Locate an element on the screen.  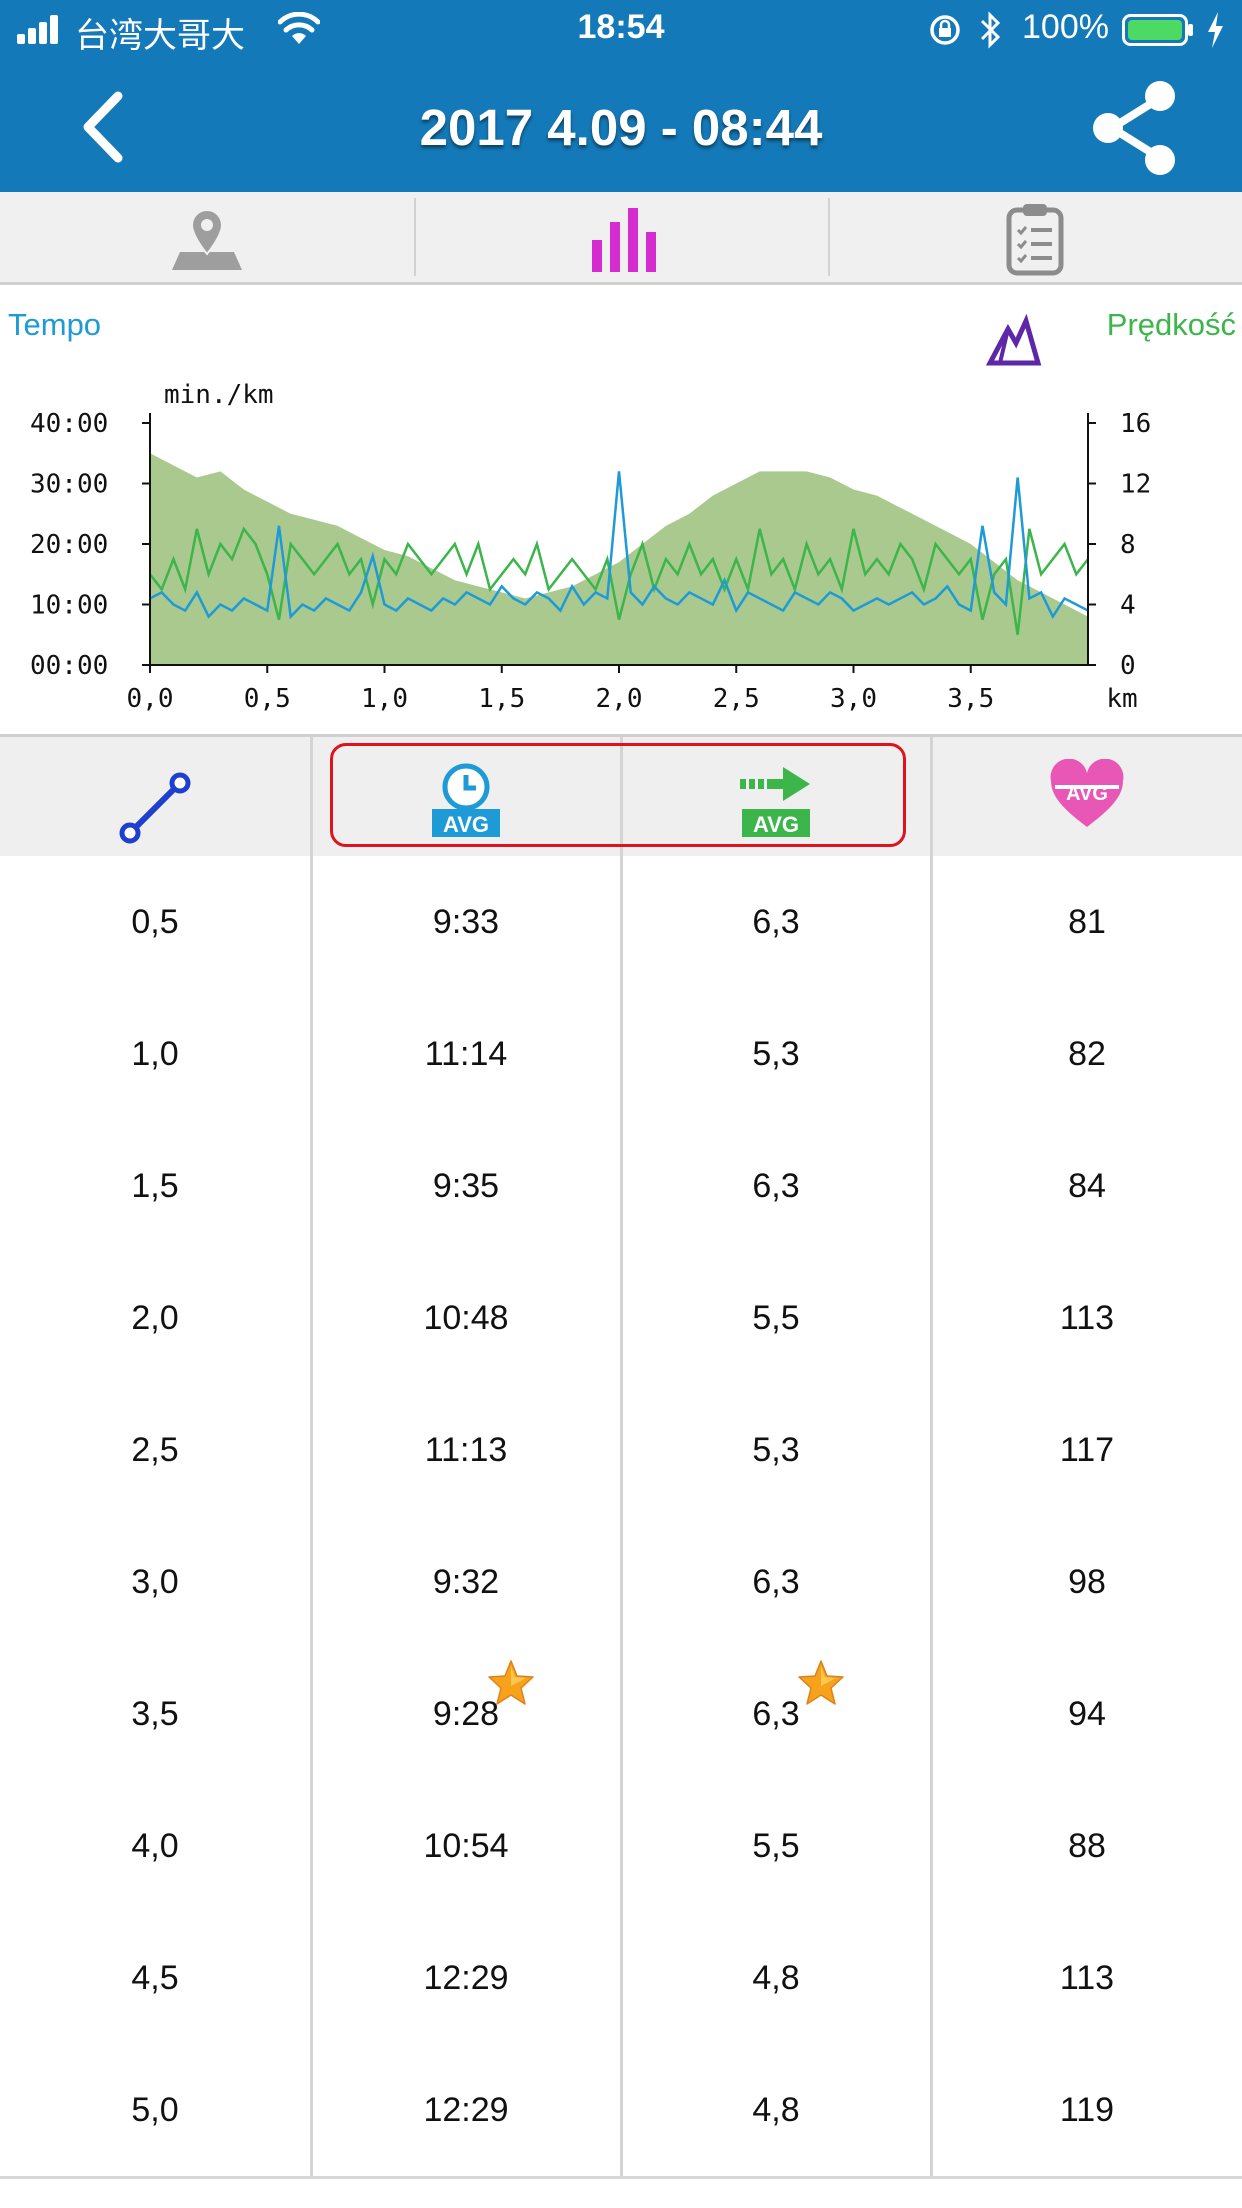
table-row: 4,0 10:54 5,5 88 is located at coordinates (621, 1847).